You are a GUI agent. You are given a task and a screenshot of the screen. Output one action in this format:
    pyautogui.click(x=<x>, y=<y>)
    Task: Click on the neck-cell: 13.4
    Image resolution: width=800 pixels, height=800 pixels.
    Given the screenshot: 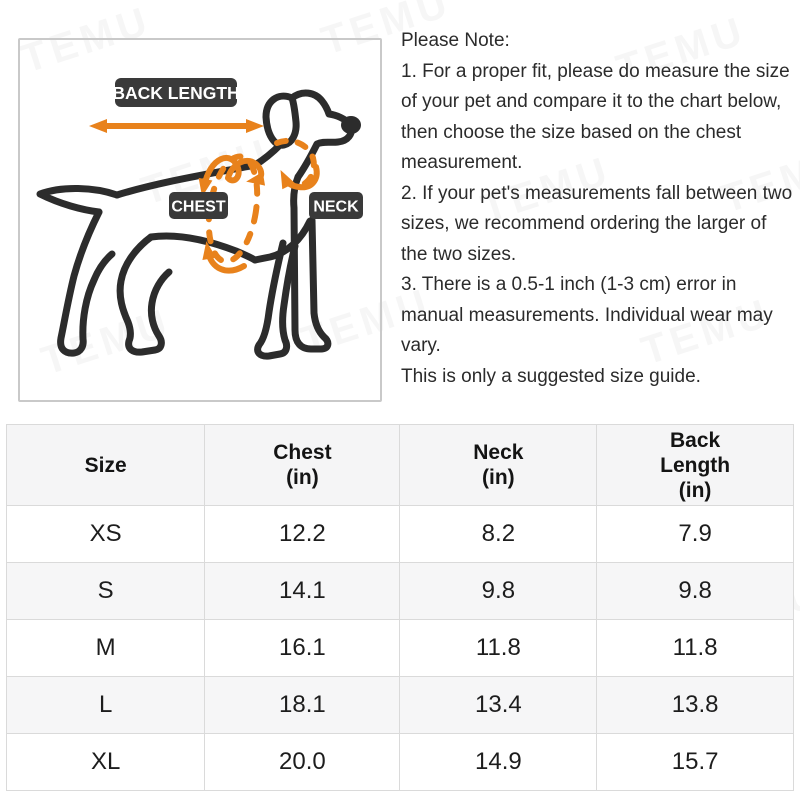 What is the action you would take?
    pyautogui.click(x=498, y=705)
    